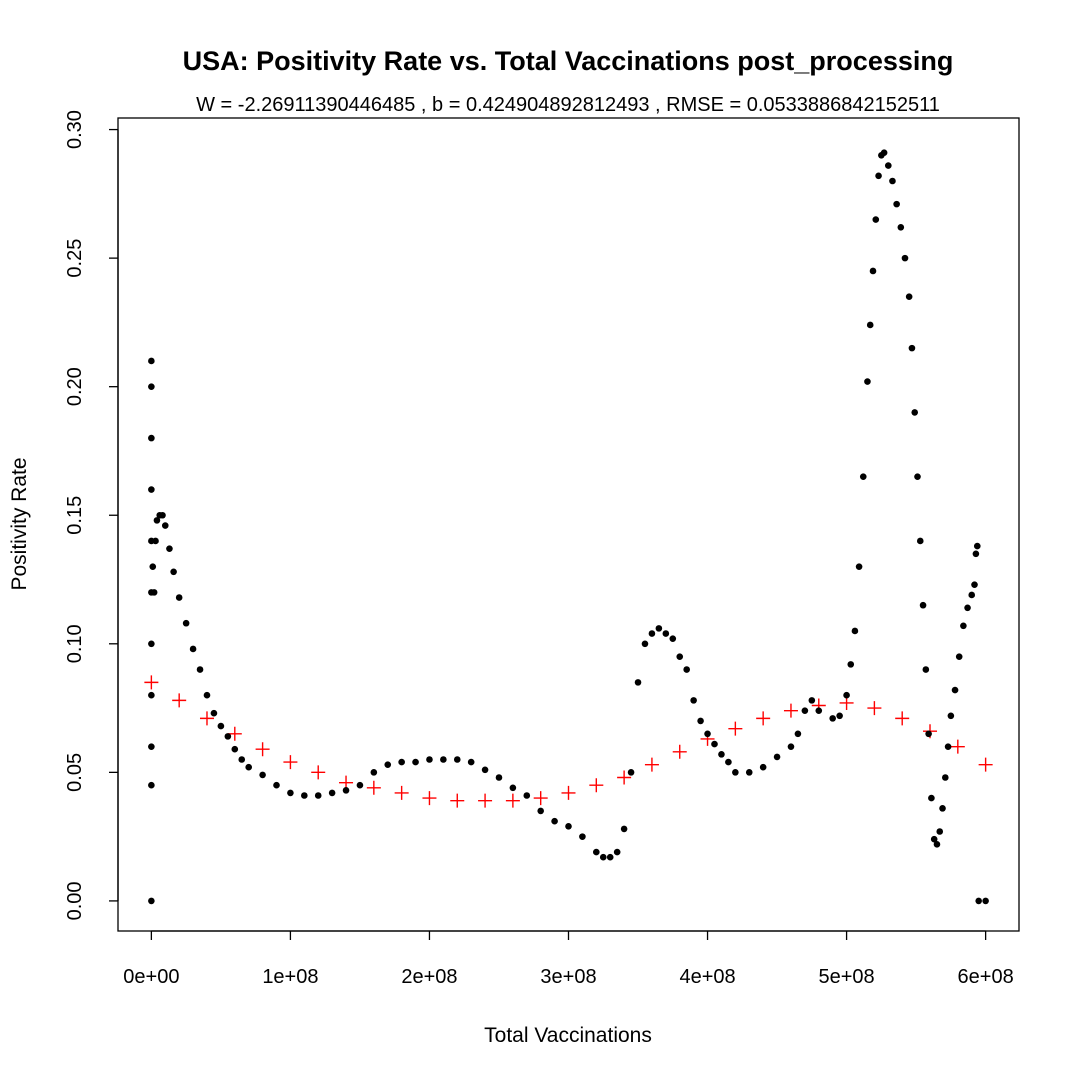  Describe the element at coordinates (290, 977) in the screenshot. I see `x-tick-label: 1e+08` at that location.